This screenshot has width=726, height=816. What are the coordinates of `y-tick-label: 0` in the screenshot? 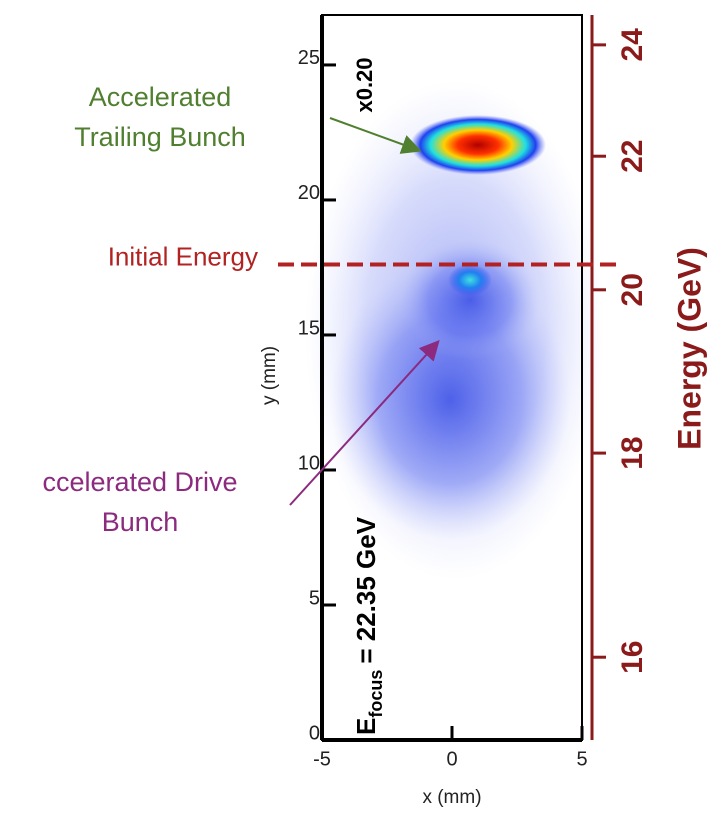 It's located at (314, 733).